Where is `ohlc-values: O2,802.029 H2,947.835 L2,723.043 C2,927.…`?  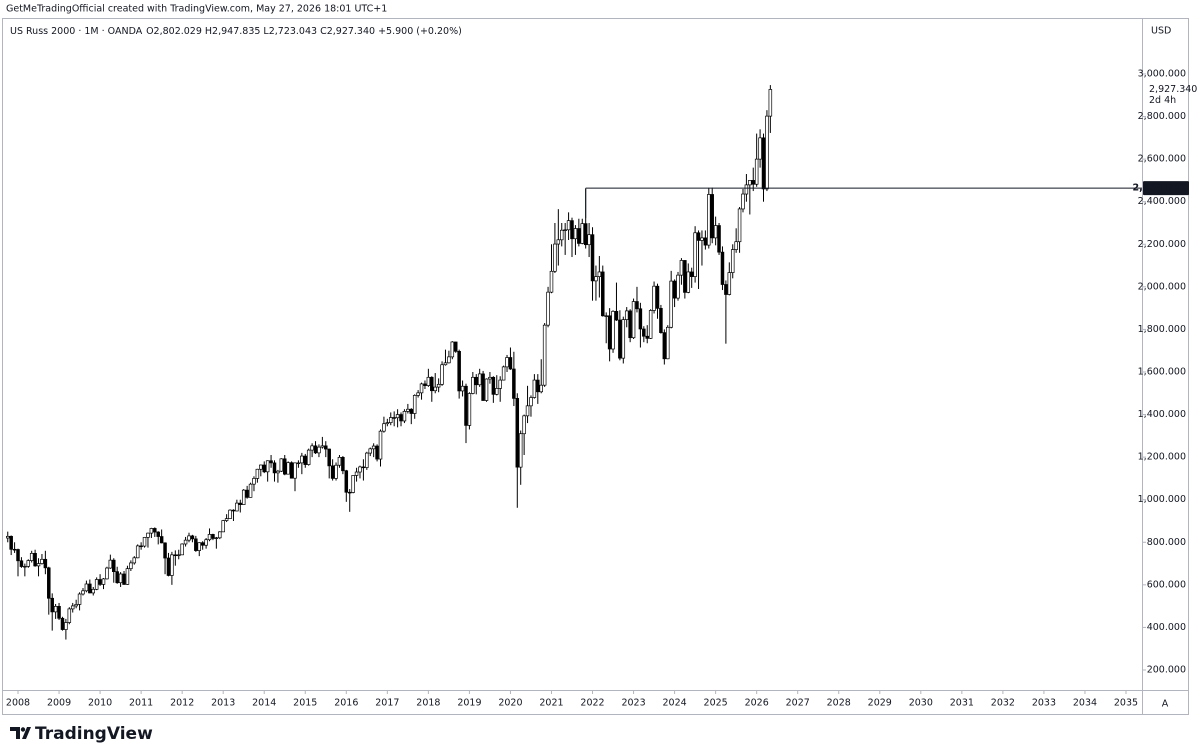 ohlc-values: O2,802.029 H2,947.835 L2,723.043 C2,927.… is located at coordinates (304, 31).